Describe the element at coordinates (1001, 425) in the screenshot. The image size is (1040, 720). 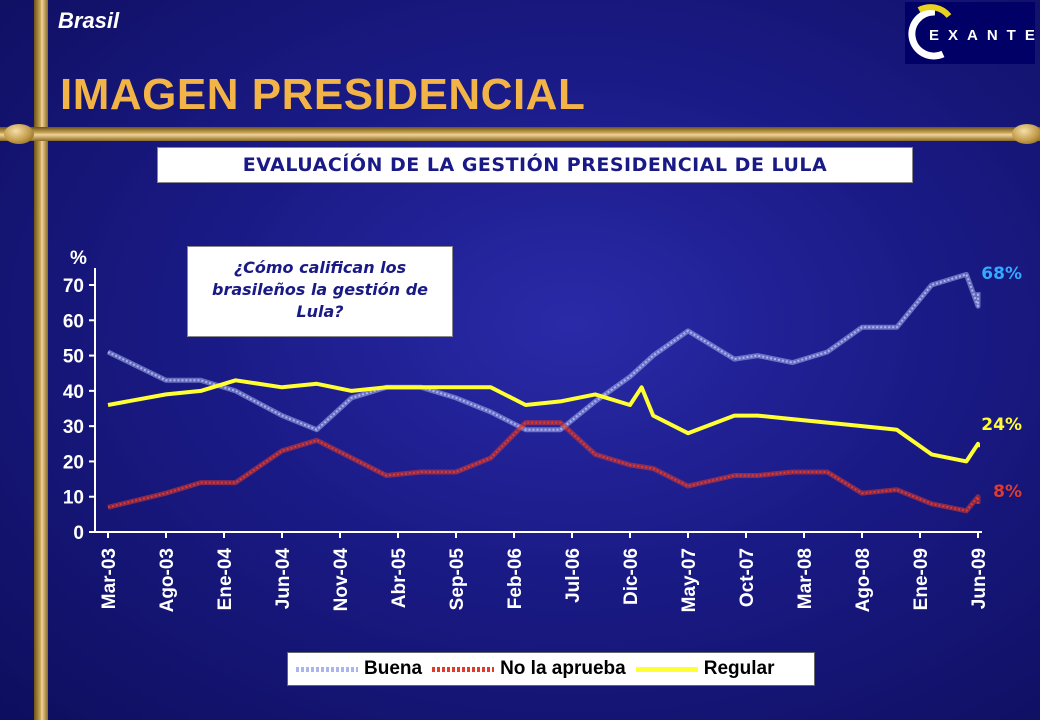
I see `end-label-regular: 24%` at that location.